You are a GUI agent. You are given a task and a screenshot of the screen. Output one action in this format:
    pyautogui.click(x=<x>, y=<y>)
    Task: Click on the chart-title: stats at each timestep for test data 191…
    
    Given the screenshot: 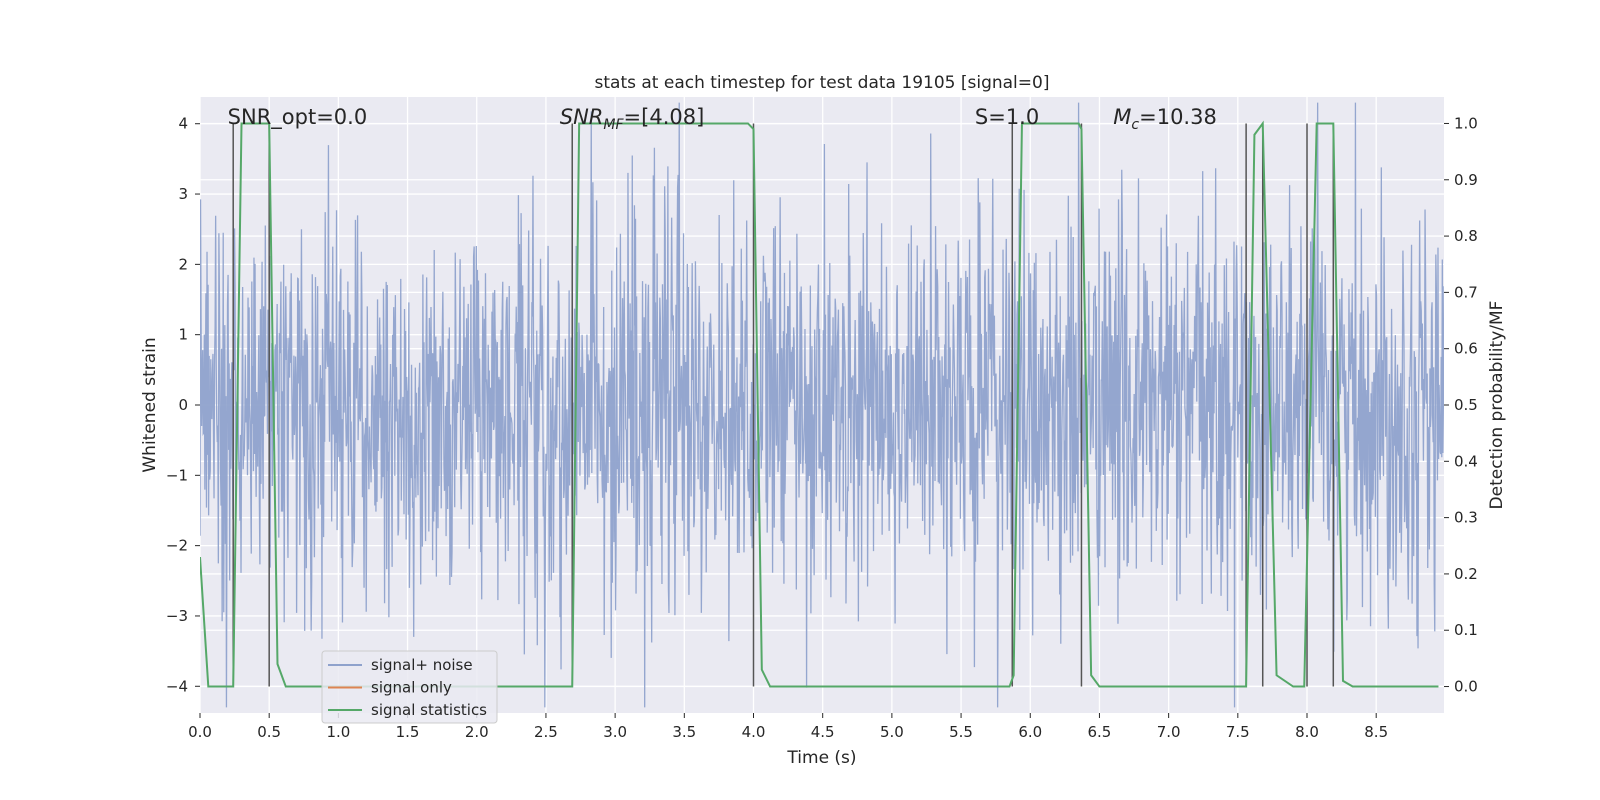 What is the action you would take?
    pyautogui.click(x=822, y=83)
    